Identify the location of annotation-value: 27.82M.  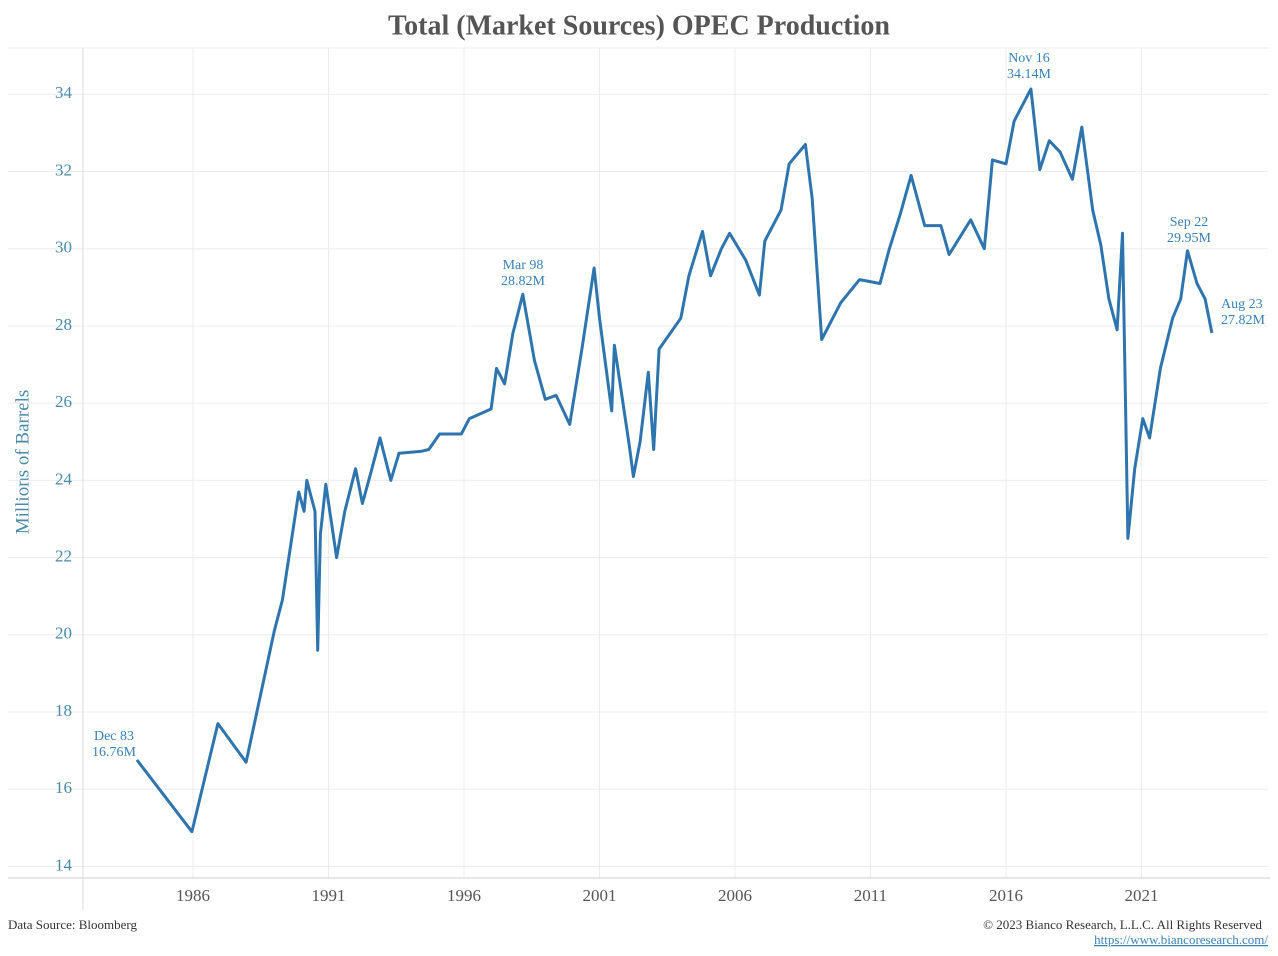
(1243, 320).